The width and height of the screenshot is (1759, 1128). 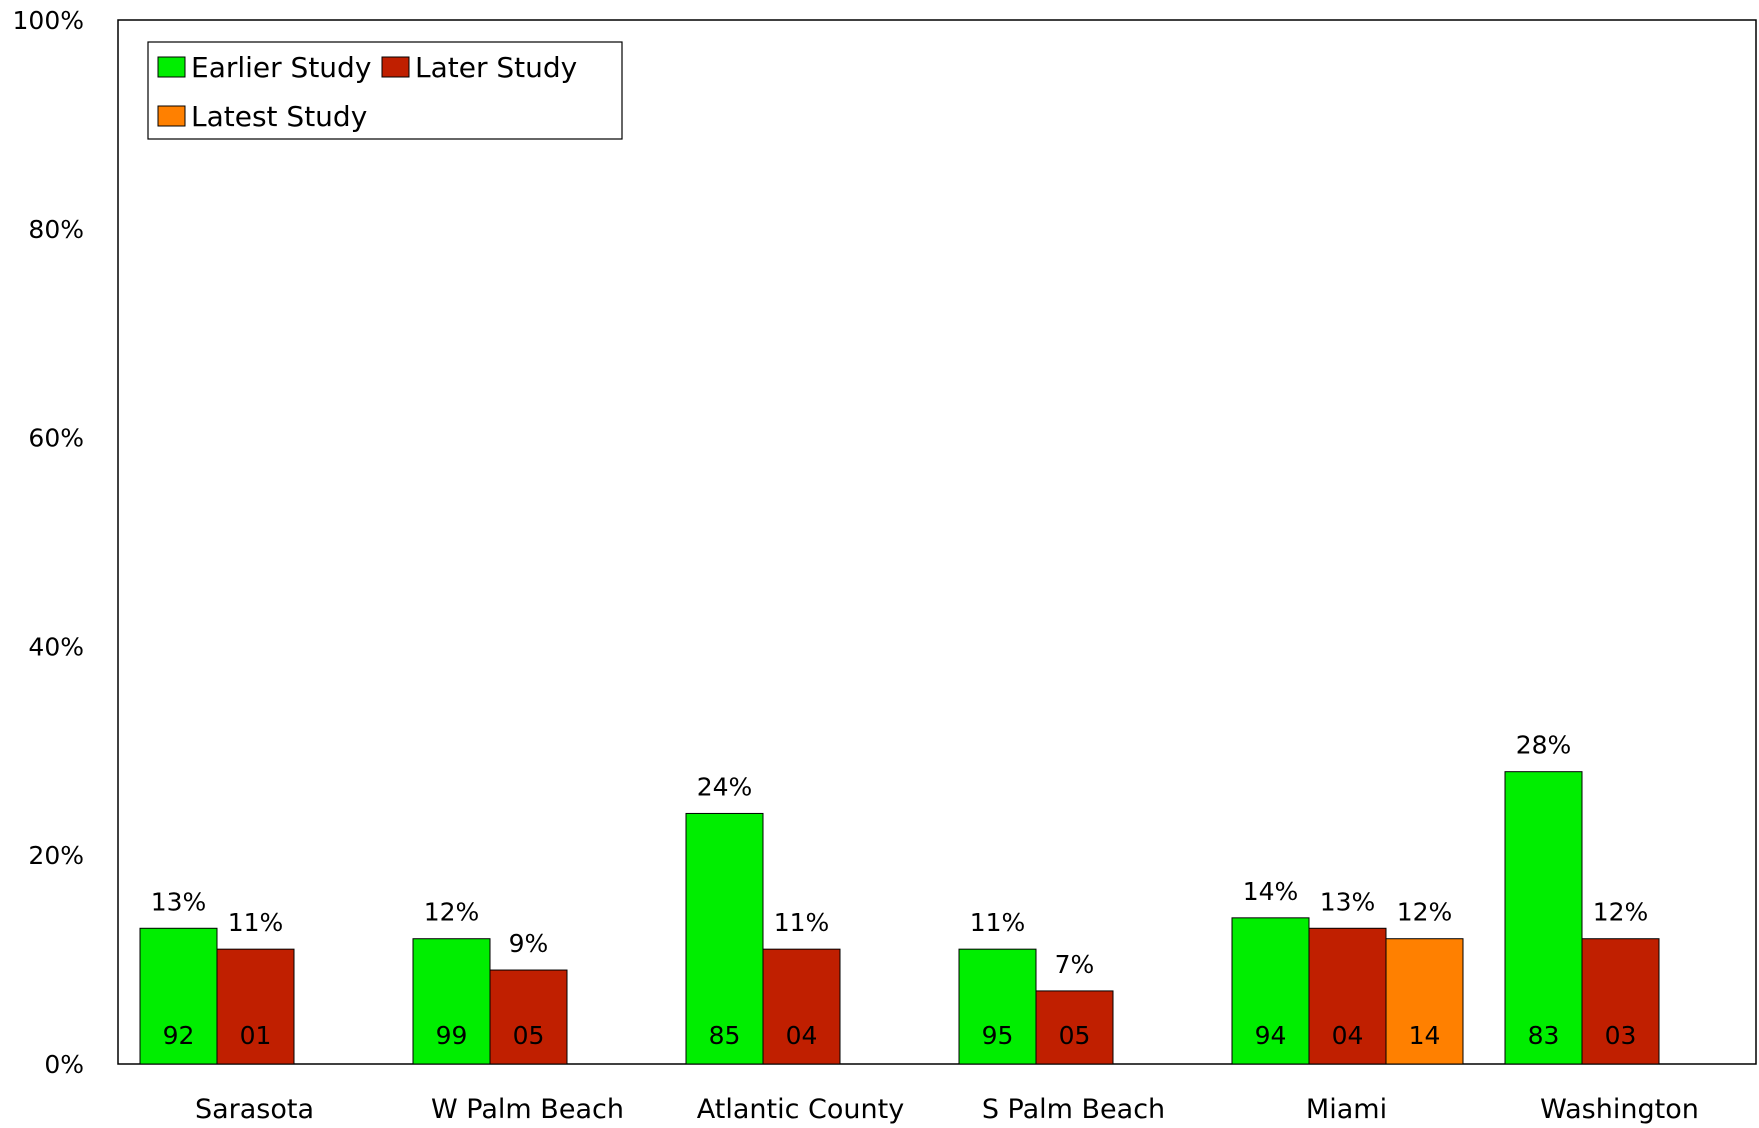 What do you see at coordinates (385, 90) in the screenshot?
I see `legend: Earlier Study Later Study Latest Study` at bounding box center [385, 90].